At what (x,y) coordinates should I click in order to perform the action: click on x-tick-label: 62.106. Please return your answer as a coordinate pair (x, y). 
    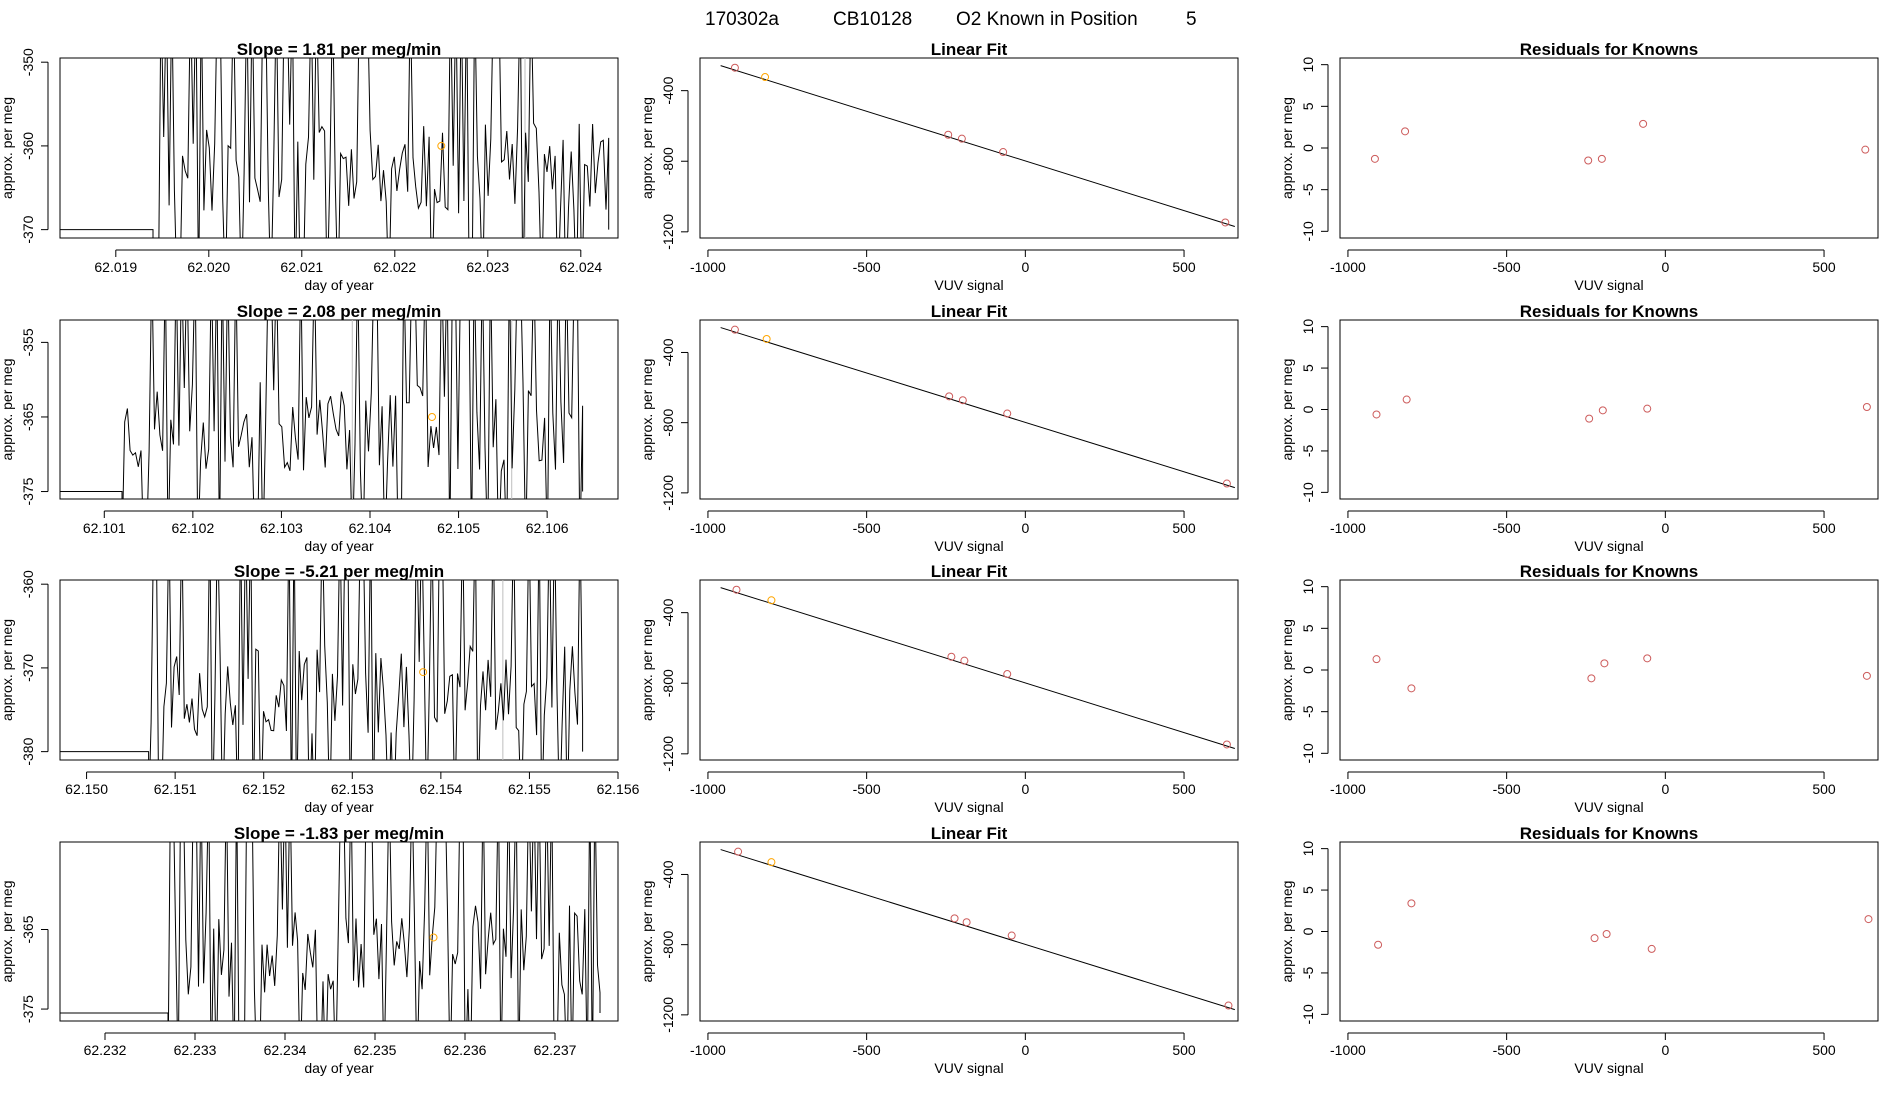
    Looking at the image, I should click on (547, 528).